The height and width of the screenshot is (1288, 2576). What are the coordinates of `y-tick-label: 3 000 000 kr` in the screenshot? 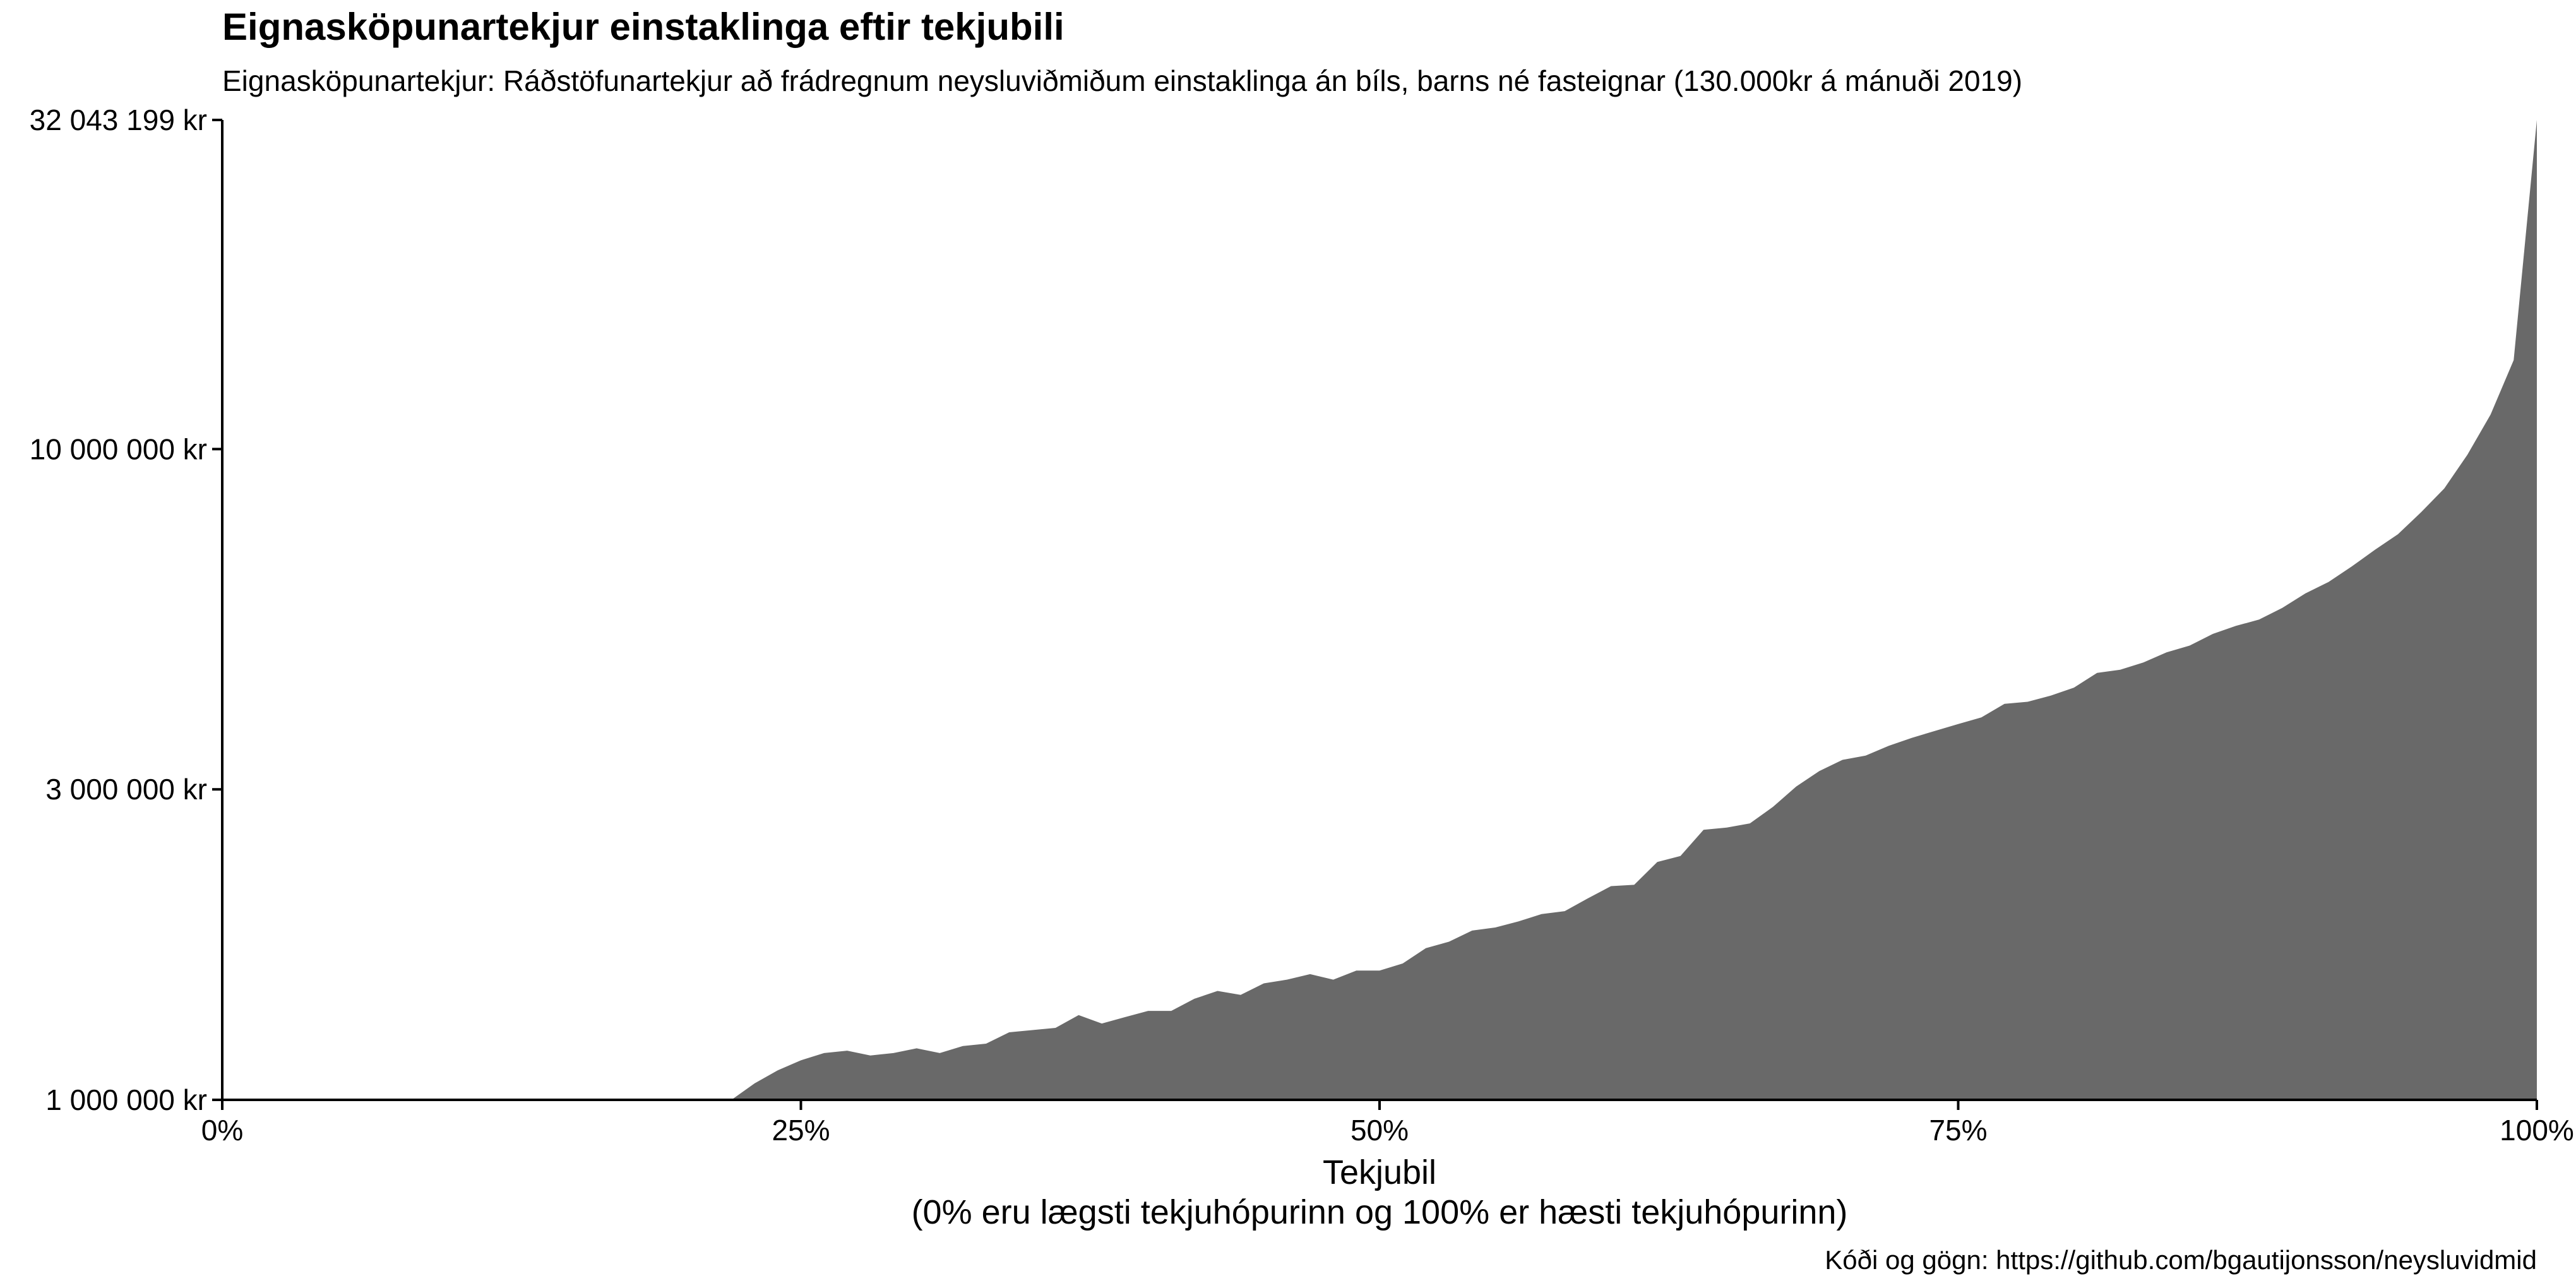 It's located at (126, 789).